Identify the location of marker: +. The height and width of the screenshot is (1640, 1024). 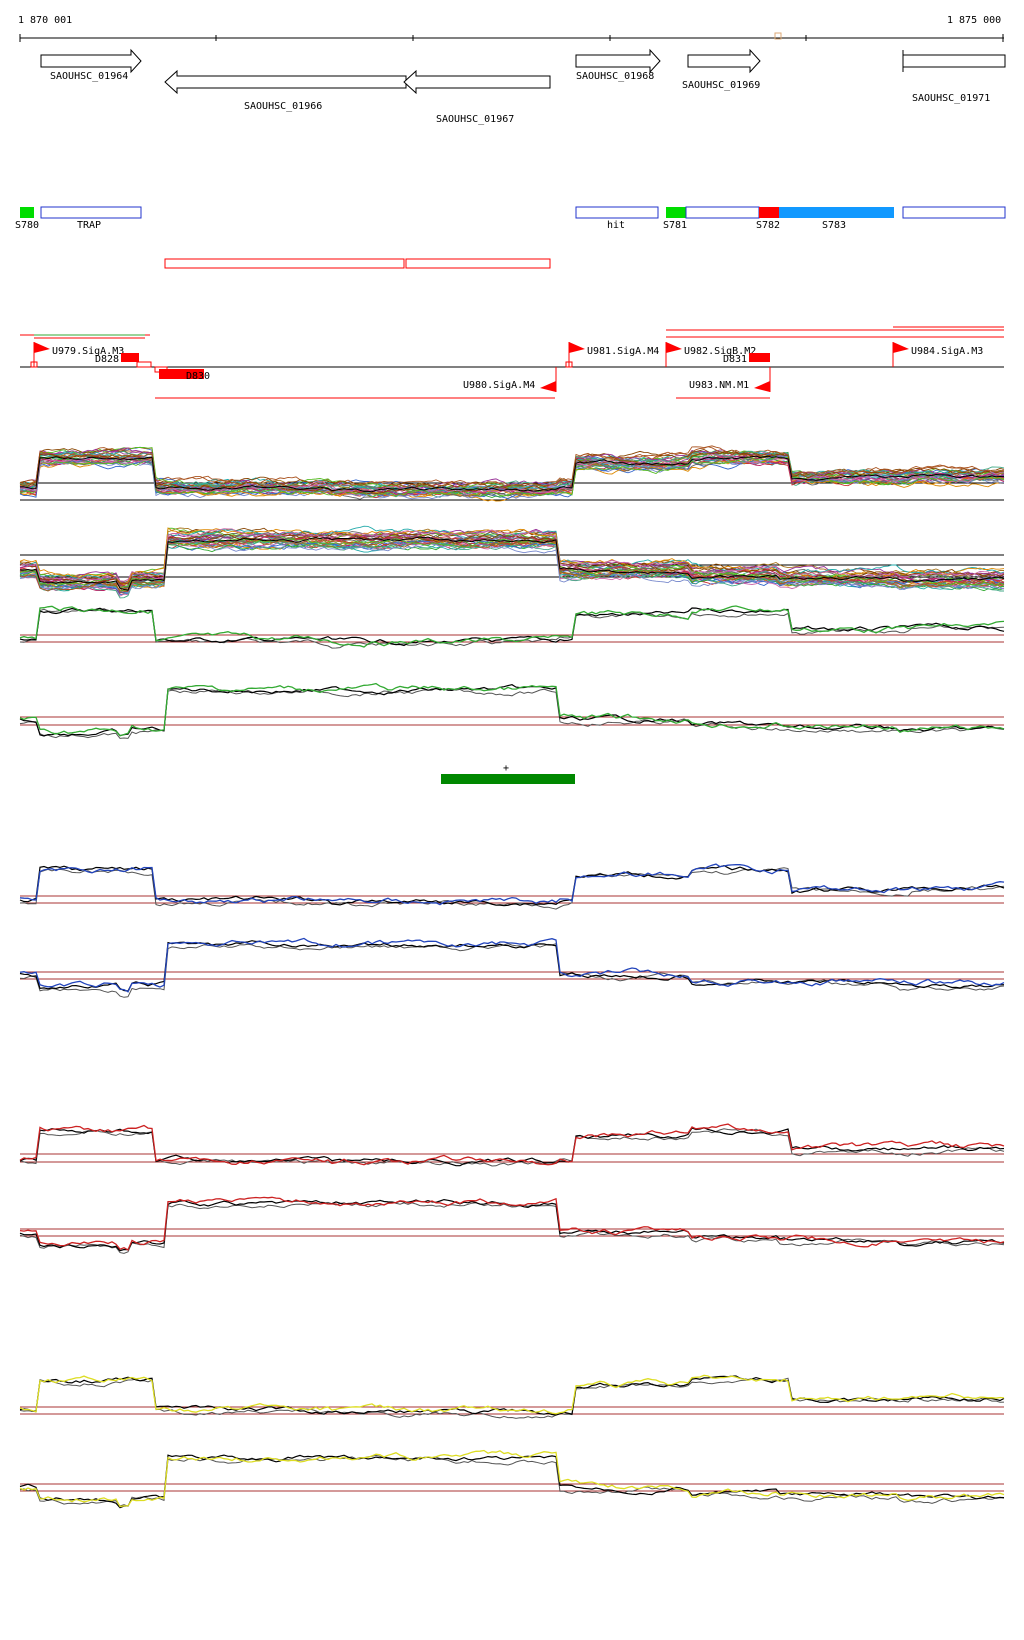
(508, 773).